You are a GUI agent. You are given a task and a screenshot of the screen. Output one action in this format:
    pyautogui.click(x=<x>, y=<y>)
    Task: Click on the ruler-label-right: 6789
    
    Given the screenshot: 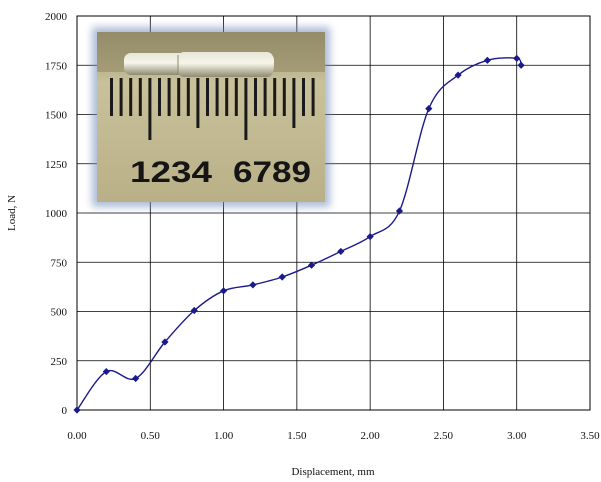 What is the action you would take?
    pyautogui.click(x=272, y=172)
    